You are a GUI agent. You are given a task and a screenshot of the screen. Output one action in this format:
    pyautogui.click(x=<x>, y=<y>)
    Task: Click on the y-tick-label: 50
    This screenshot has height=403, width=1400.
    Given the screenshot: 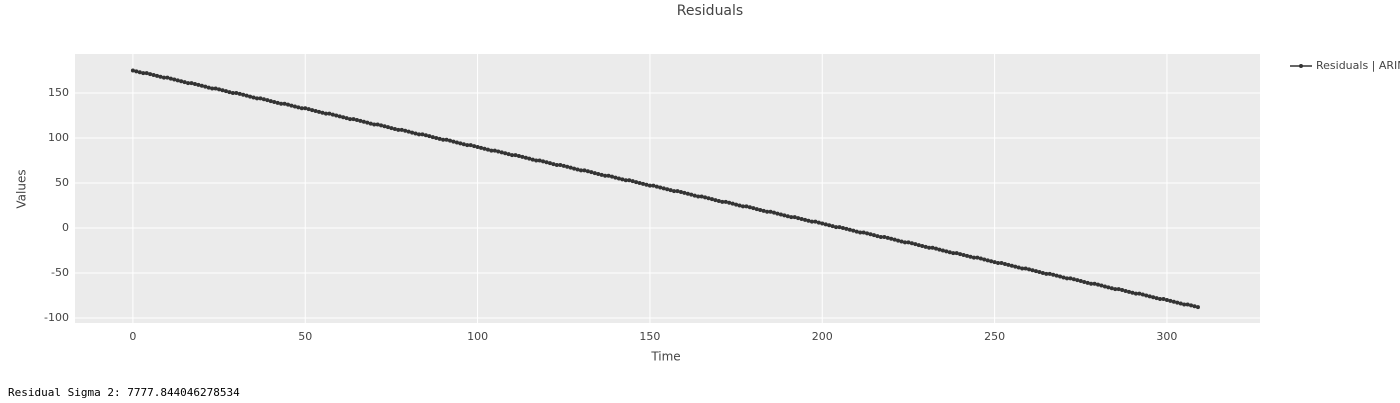 What is the action you would take?
    pyautogui.click(x=62, y=182)
    